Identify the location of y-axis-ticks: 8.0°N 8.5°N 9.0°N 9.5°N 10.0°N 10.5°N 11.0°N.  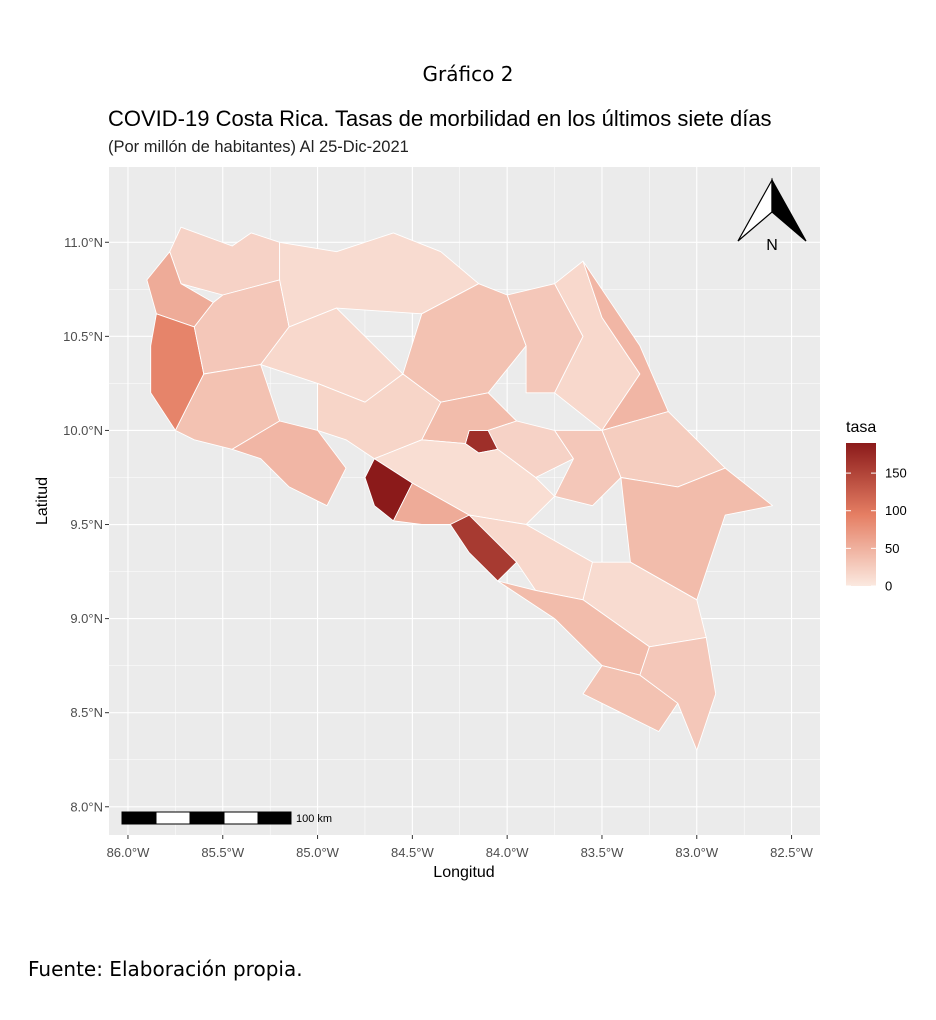
(86, 524).